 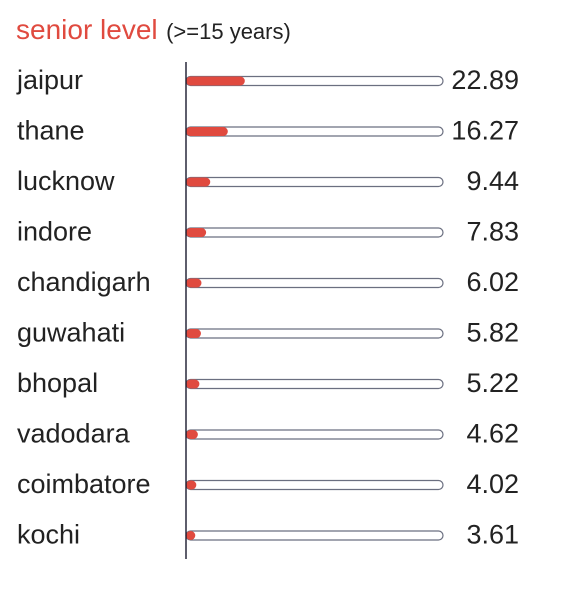 I want to click on value-label: 4.02, so click(x=492, y=484).